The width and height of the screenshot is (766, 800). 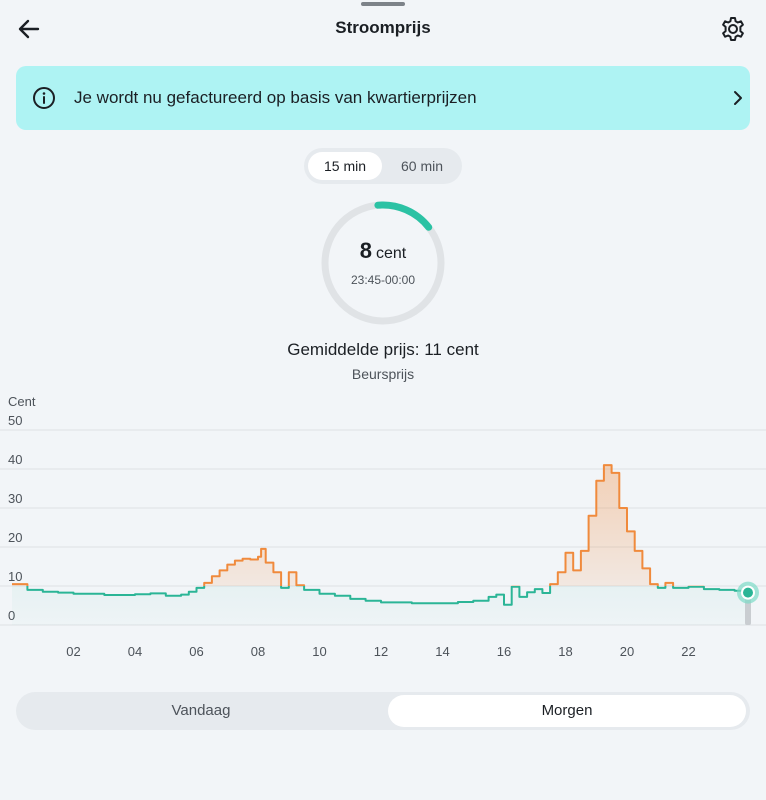 I want to click on current-price-time: 23:45-00:00, so click(x=383, y=280).